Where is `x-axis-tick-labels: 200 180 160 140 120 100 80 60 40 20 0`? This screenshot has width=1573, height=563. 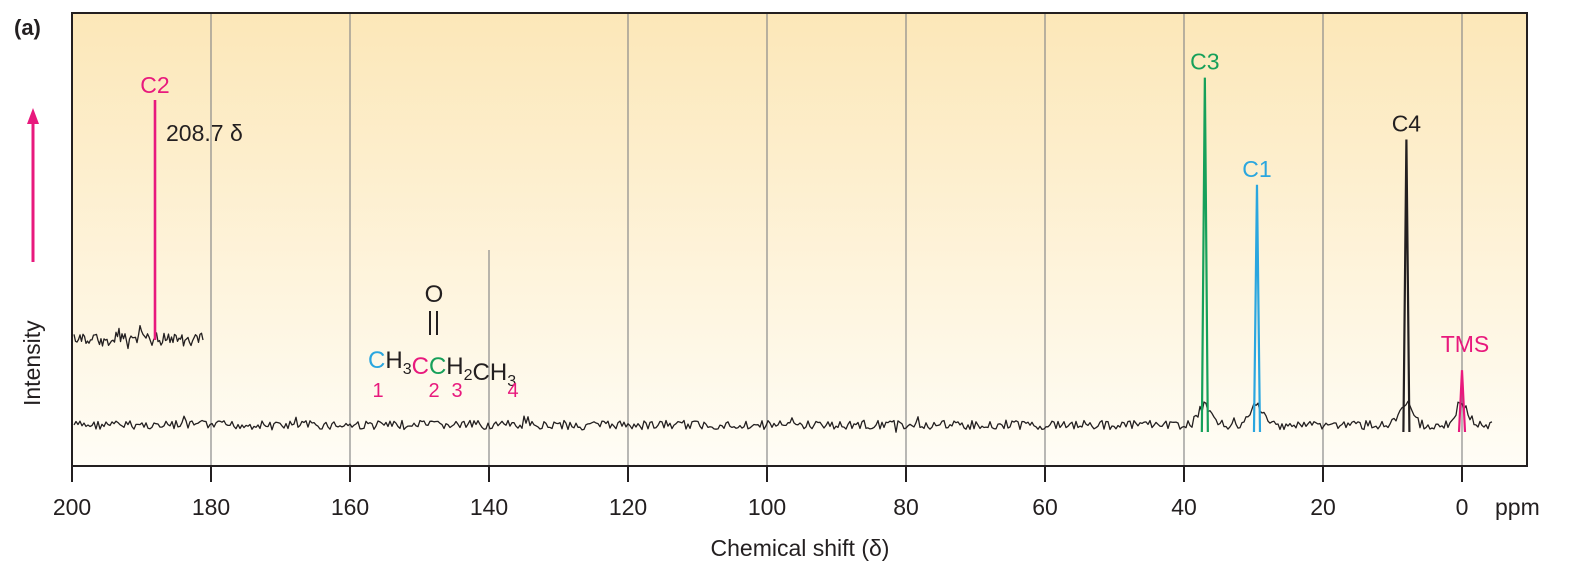 x-axis-tick-labels: 200 180 160 140 120 100 80 60 40 20 0 is located at coordinates (761, 507).